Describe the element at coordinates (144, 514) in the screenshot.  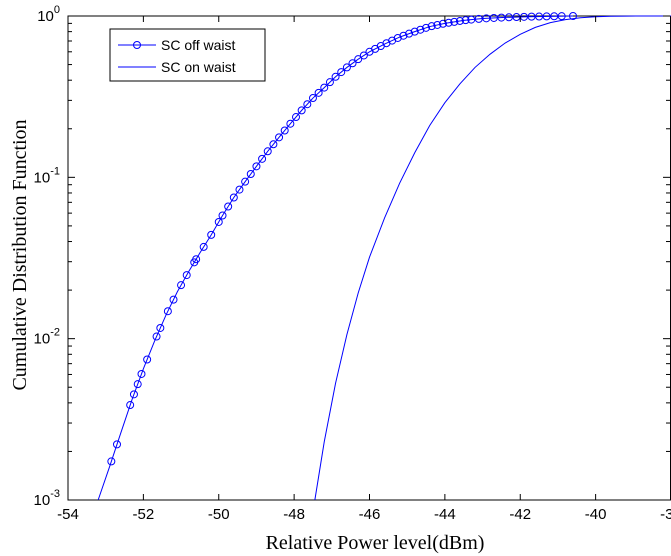
I see `x-tick-label: -52` at that location.